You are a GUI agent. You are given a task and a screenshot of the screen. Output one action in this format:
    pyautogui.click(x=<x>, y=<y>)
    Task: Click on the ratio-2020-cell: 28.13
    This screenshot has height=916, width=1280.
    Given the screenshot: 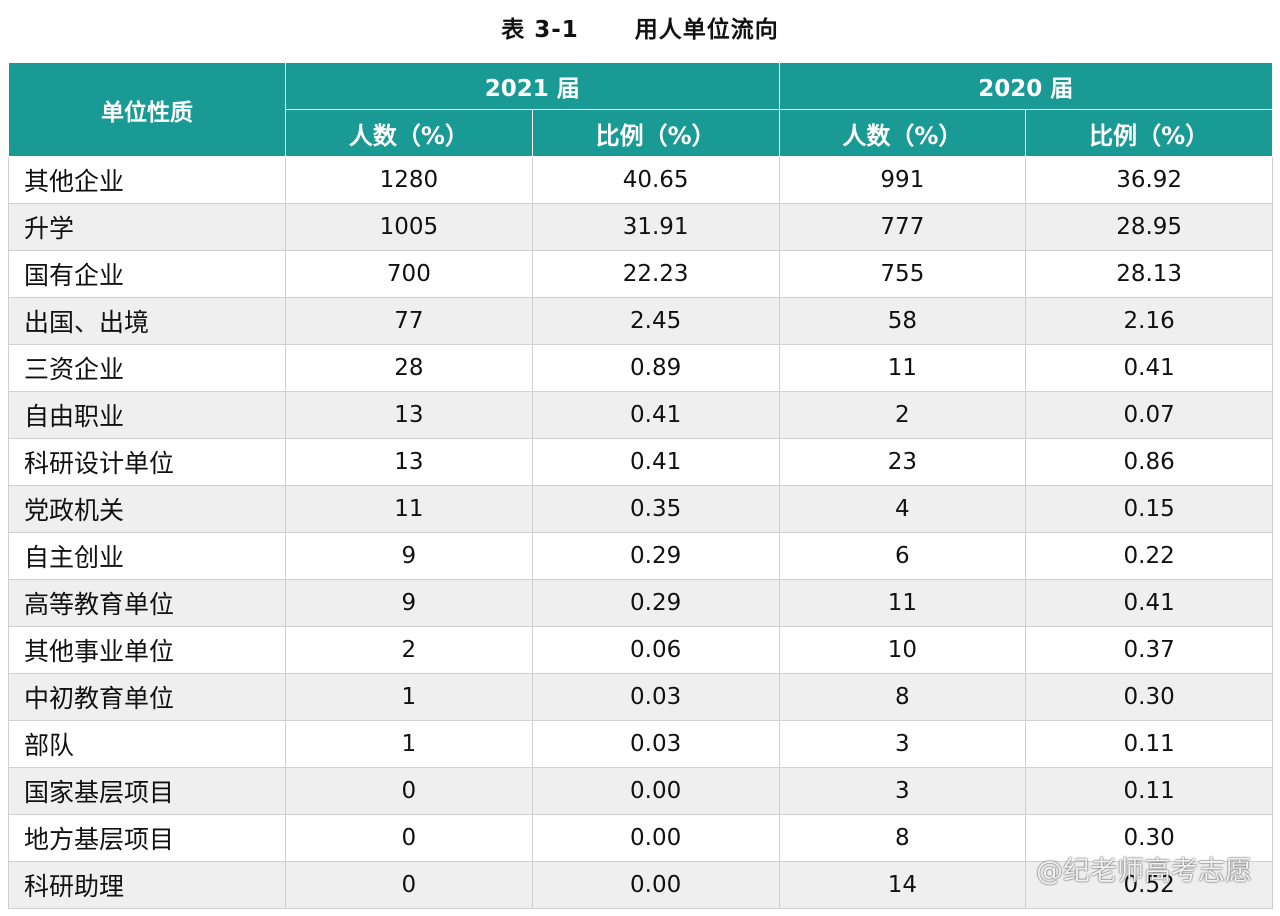 What is the action you would take?
    pyautogui.click(x=1149, y=274)
    